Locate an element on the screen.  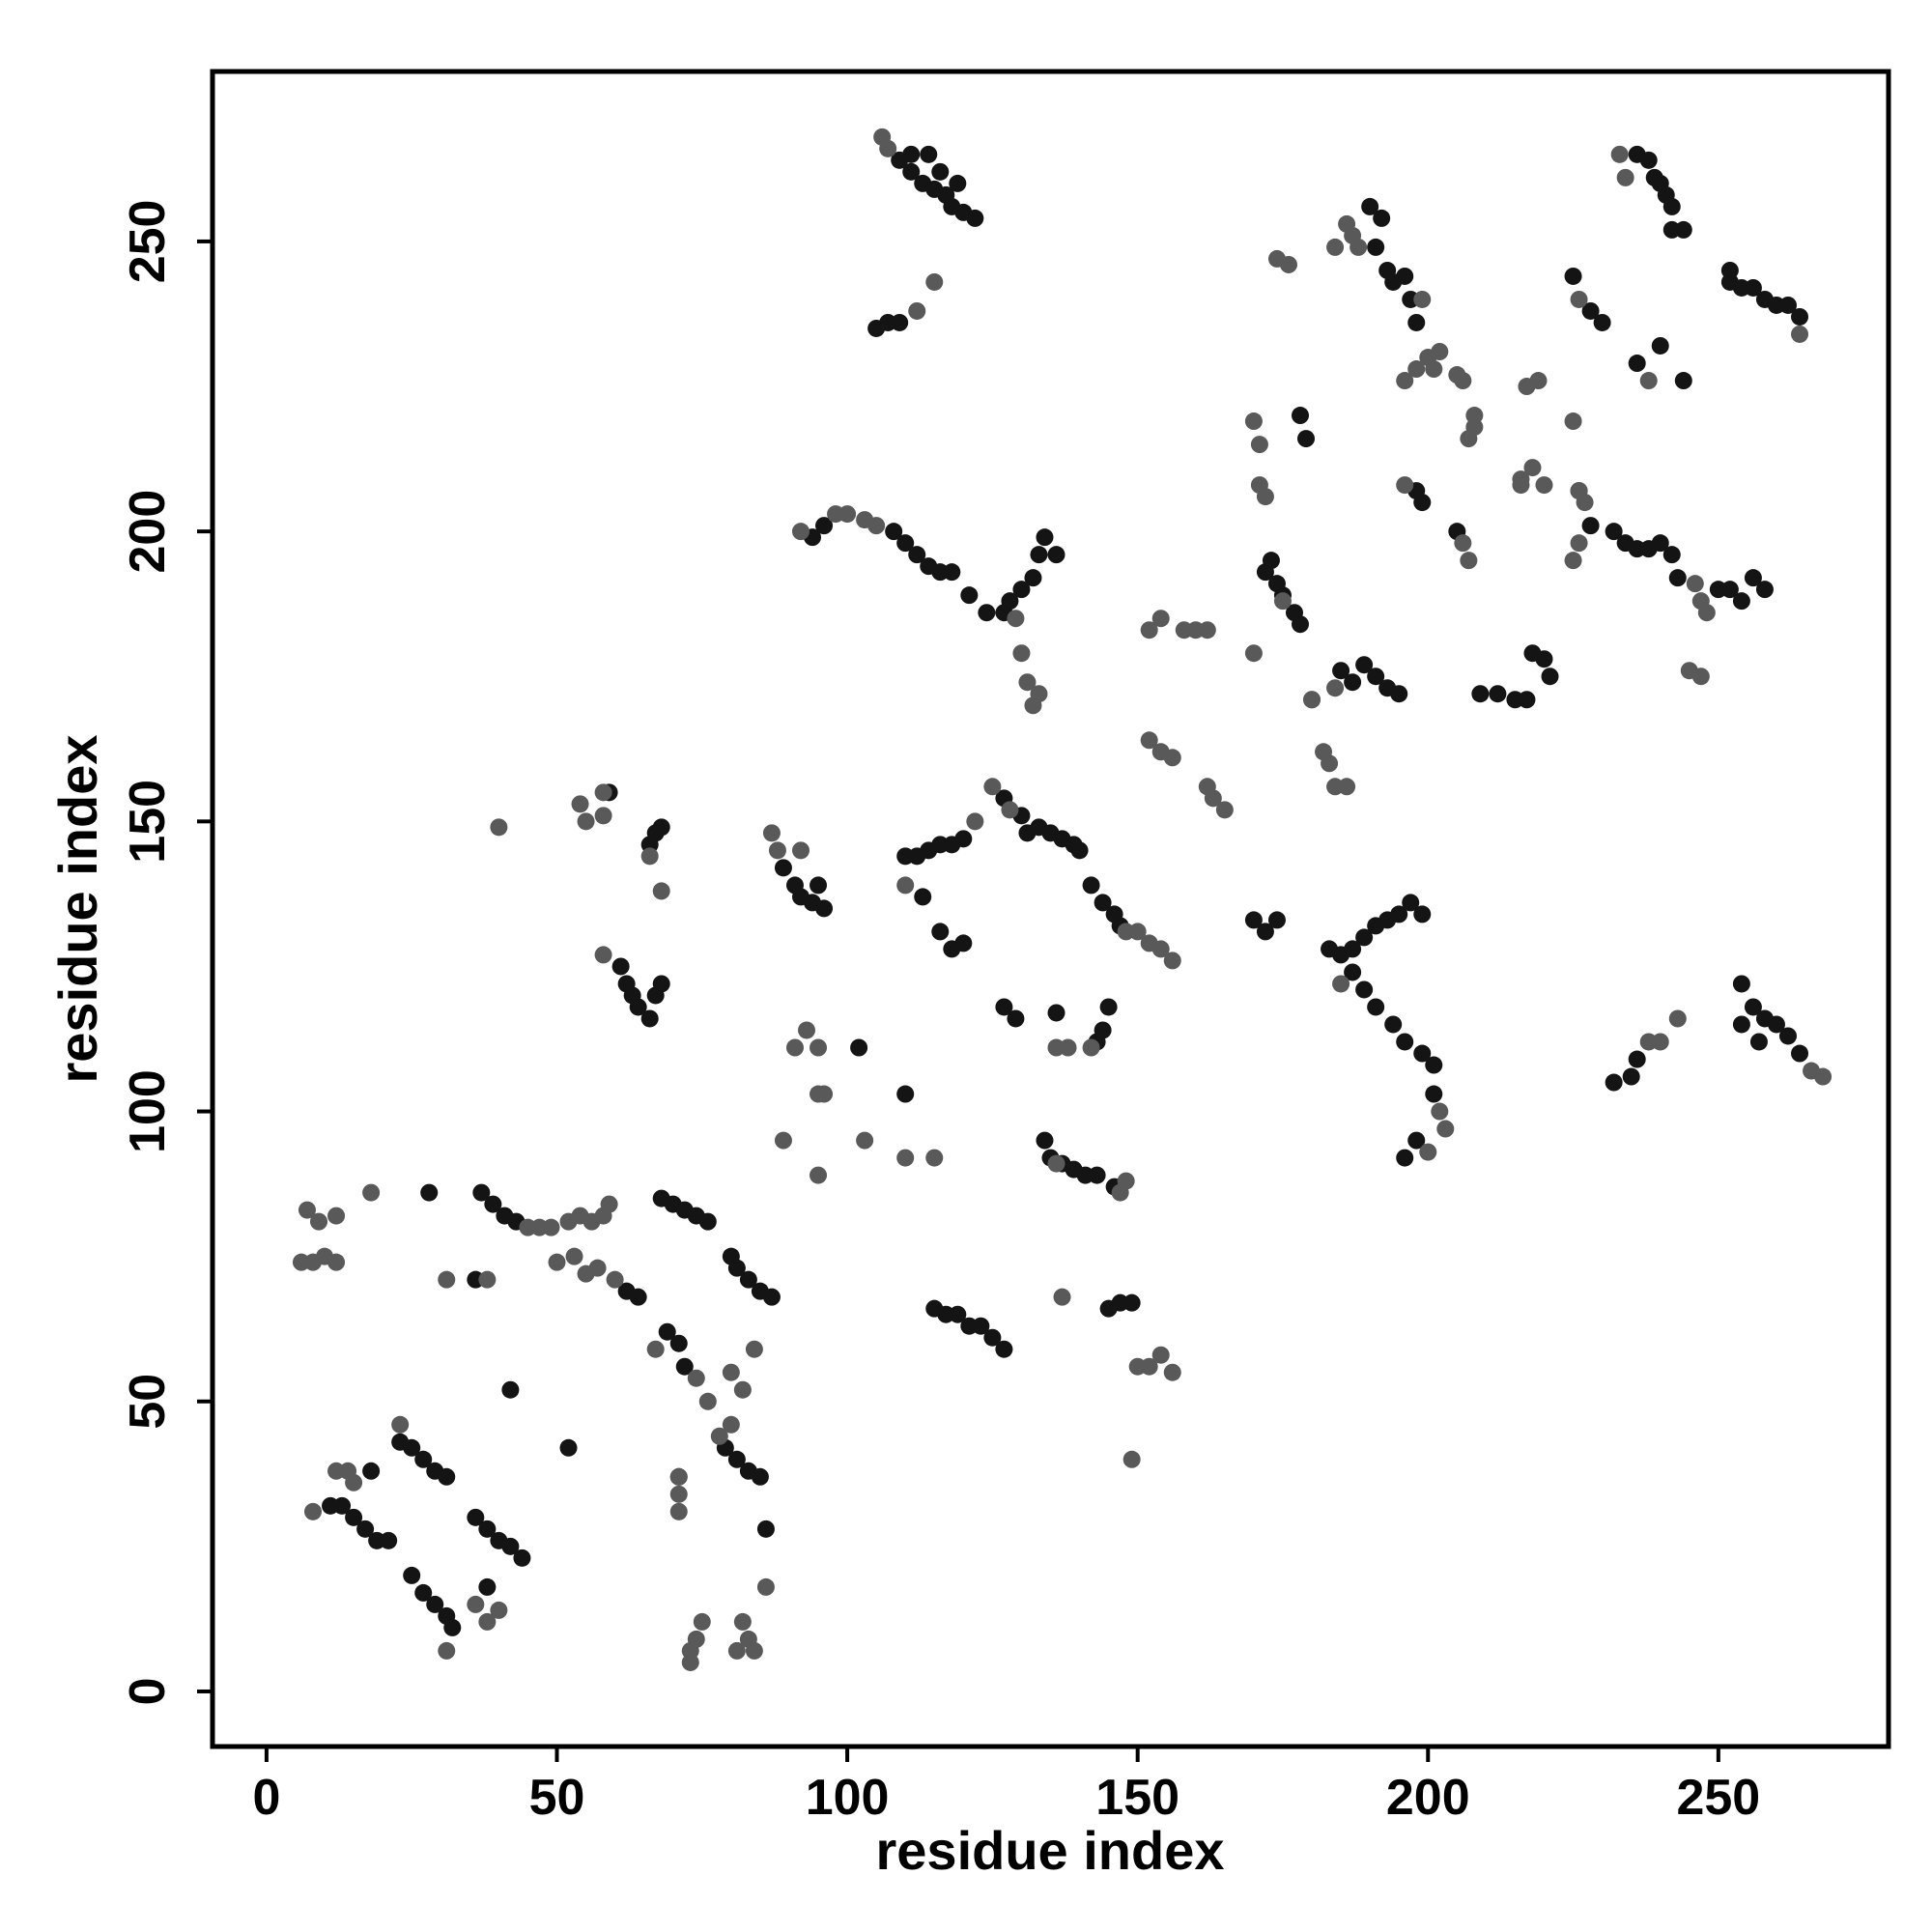
x-tick-label: 0 is located at coordinates (266, 1798).